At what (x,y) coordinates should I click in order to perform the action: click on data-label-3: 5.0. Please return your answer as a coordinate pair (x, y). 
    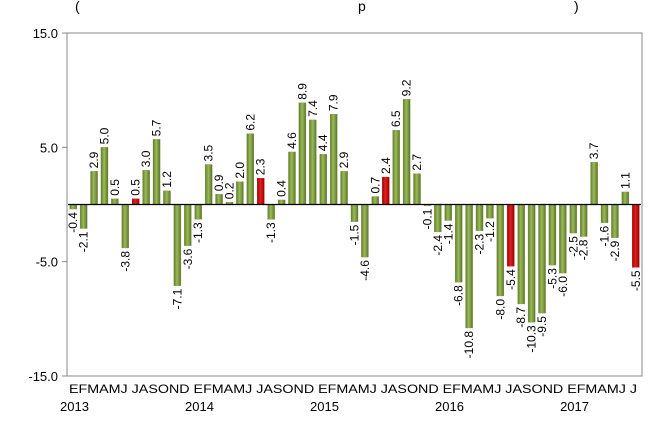
    Looking at the image, I should click on (104, 135).